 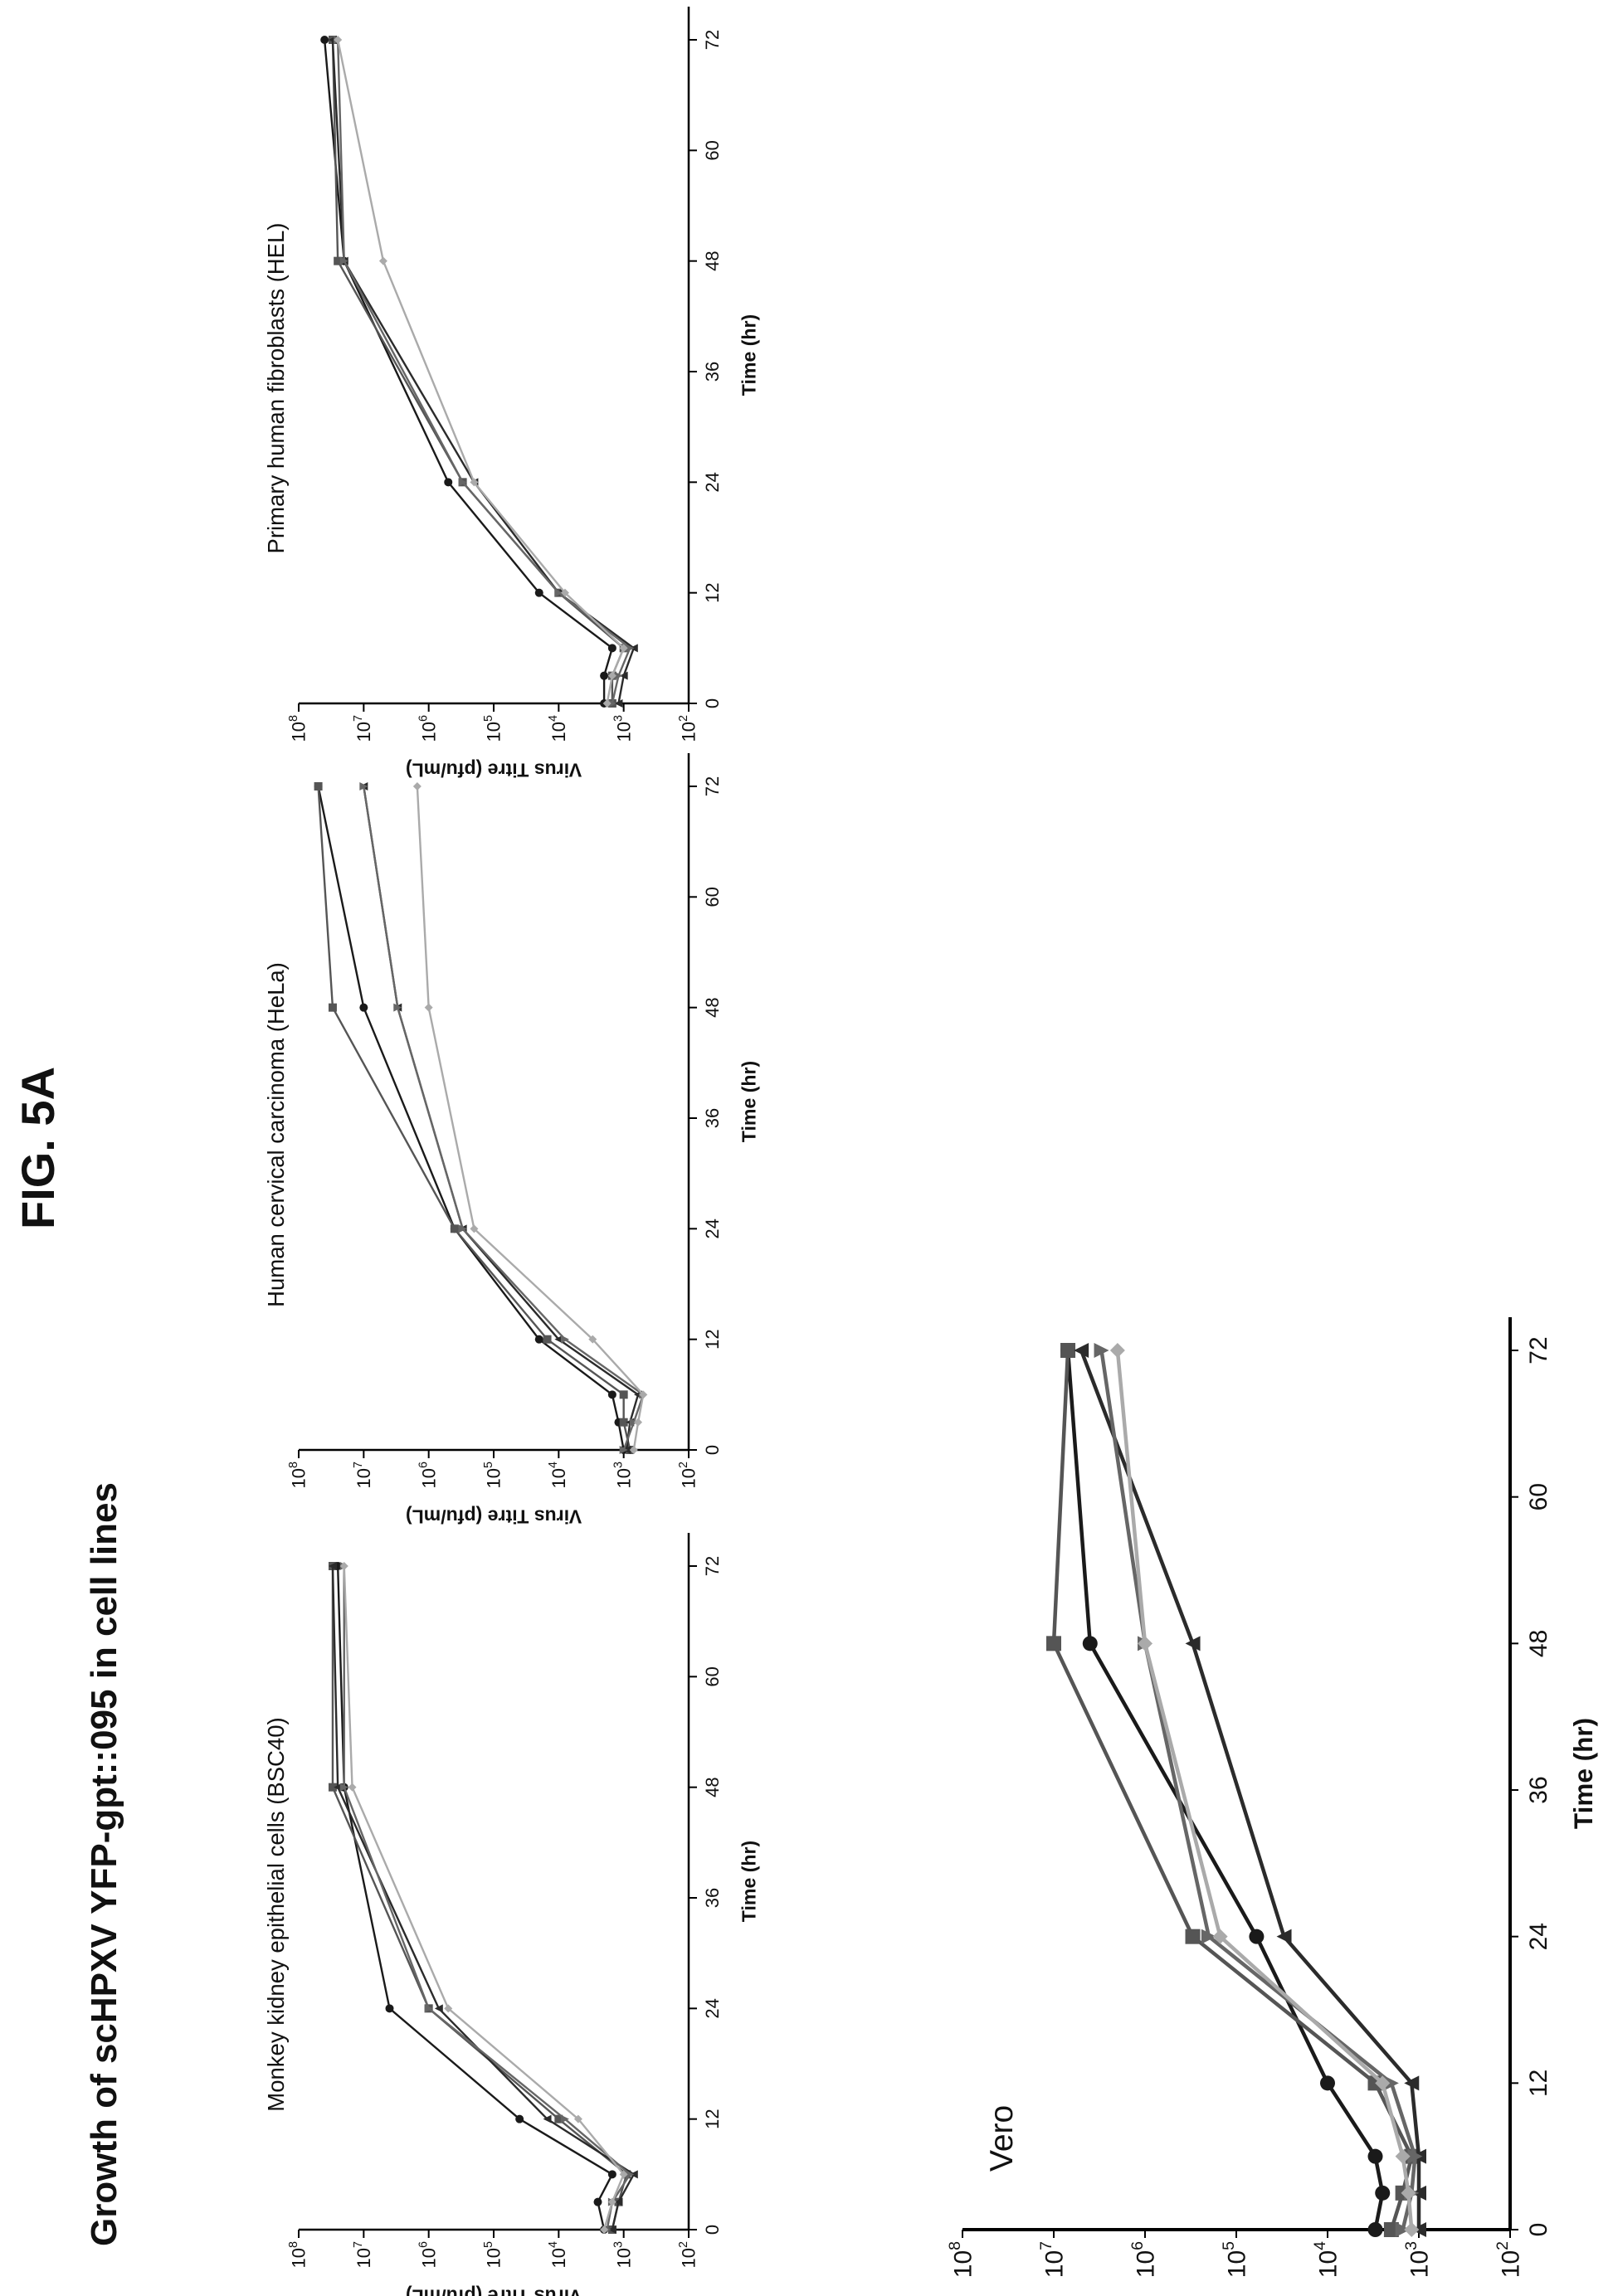 What do you see at coordinates (712, 1339) in the screenshot?
I see `x-tick-label: 12` at bounding box center [712, 1339].